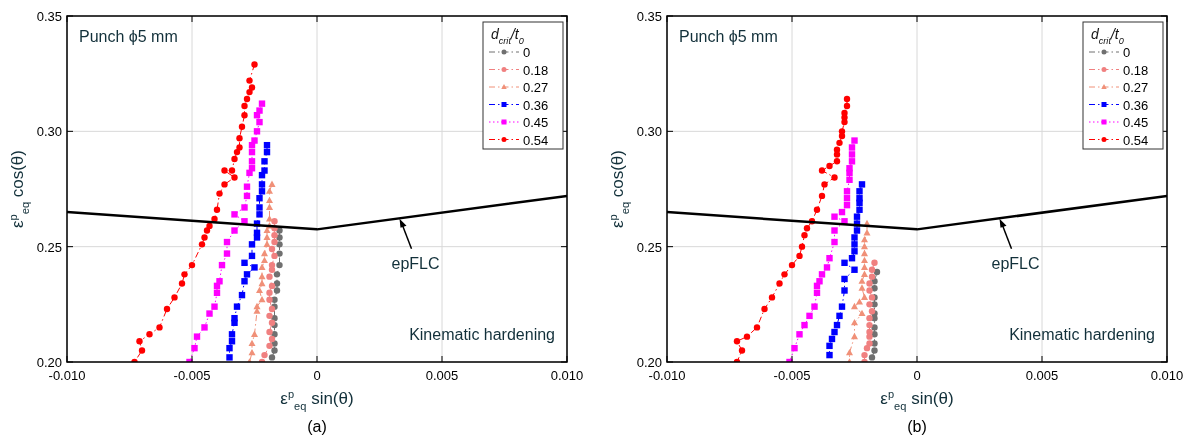 This screenshot has height=439, width=1189. Describe the element at coordinates (917, 426) in the screenshot. I see `text: (b)` at that location.